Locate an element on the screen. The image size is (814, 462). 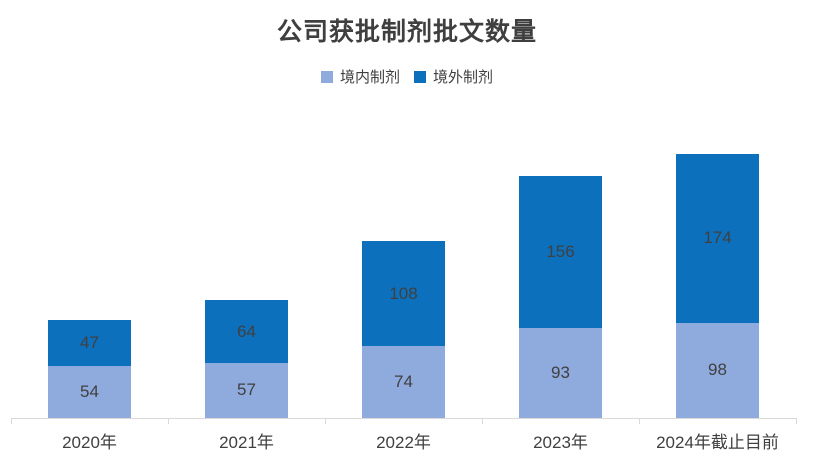
data-label: 156 is located at coordinates (560, 251).